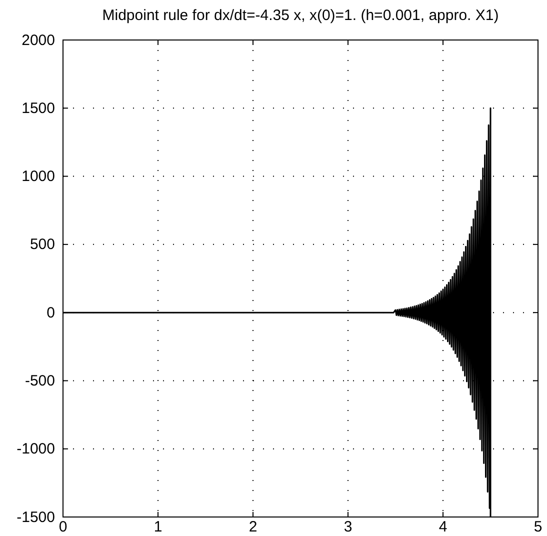  I want to click on y-tick-label: -1500, so click(35, 517).